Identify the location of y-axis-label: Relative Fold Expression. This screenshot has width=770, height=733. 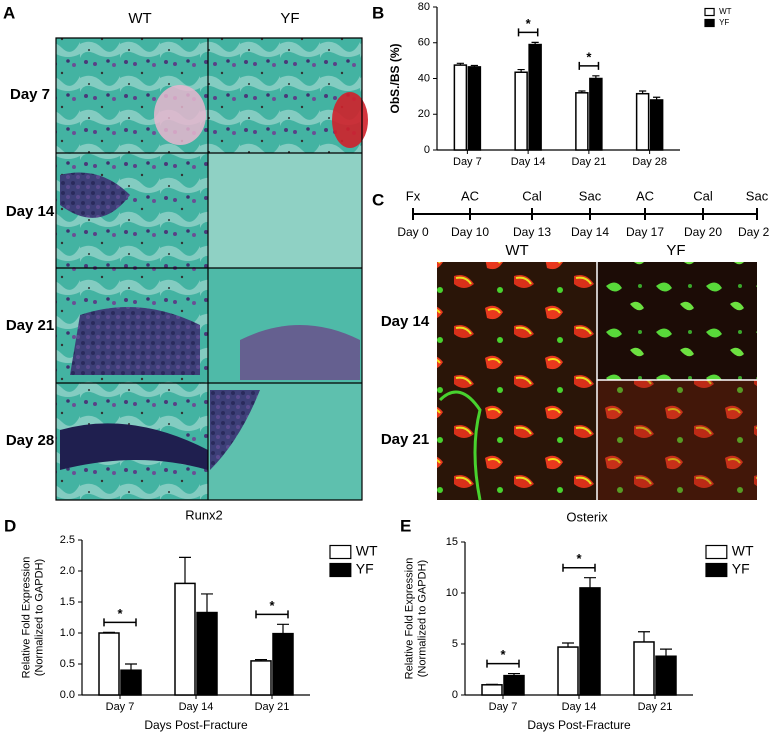
(26, 618).